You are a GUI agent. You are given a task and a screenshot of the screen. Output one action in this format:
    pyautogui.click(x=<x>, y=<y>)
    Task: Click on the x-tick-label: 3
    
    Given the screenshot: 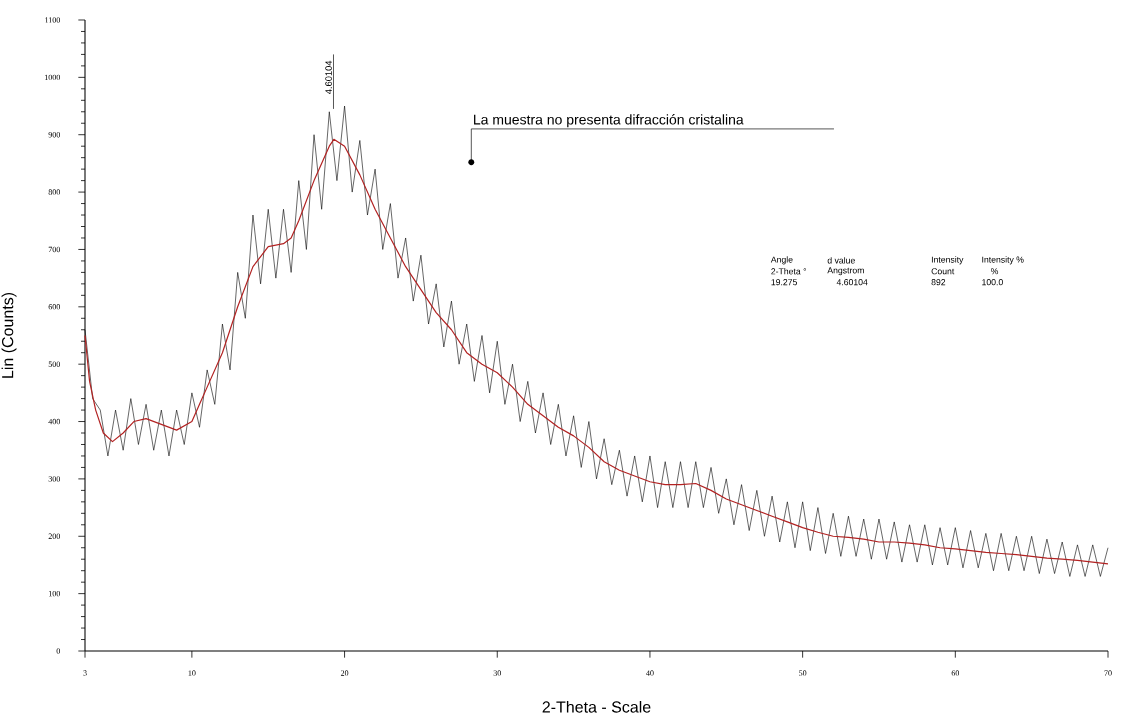 What is the action you would take?
    pyautogui.click(x=85, y=673)
    